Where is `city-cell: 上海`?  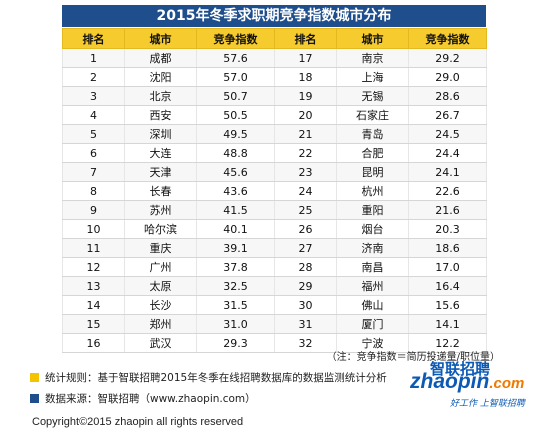 city-cell: 上海 is located at coordinates (372, 77).